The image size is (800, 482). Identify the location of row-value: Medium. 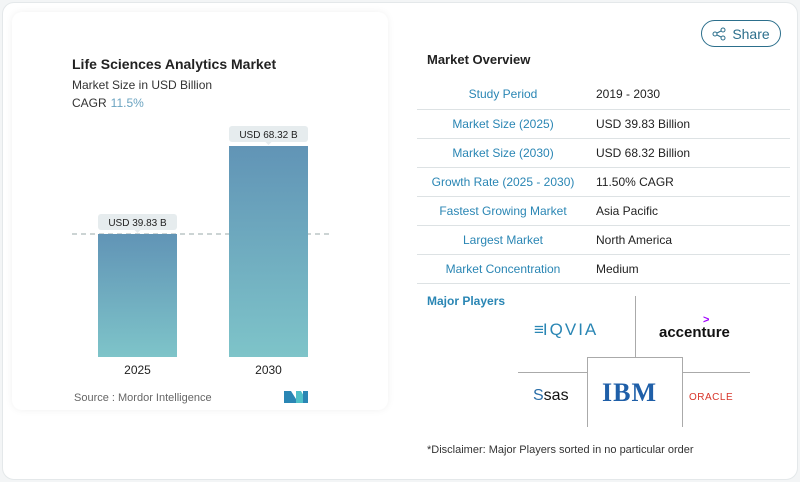
(689, 269).